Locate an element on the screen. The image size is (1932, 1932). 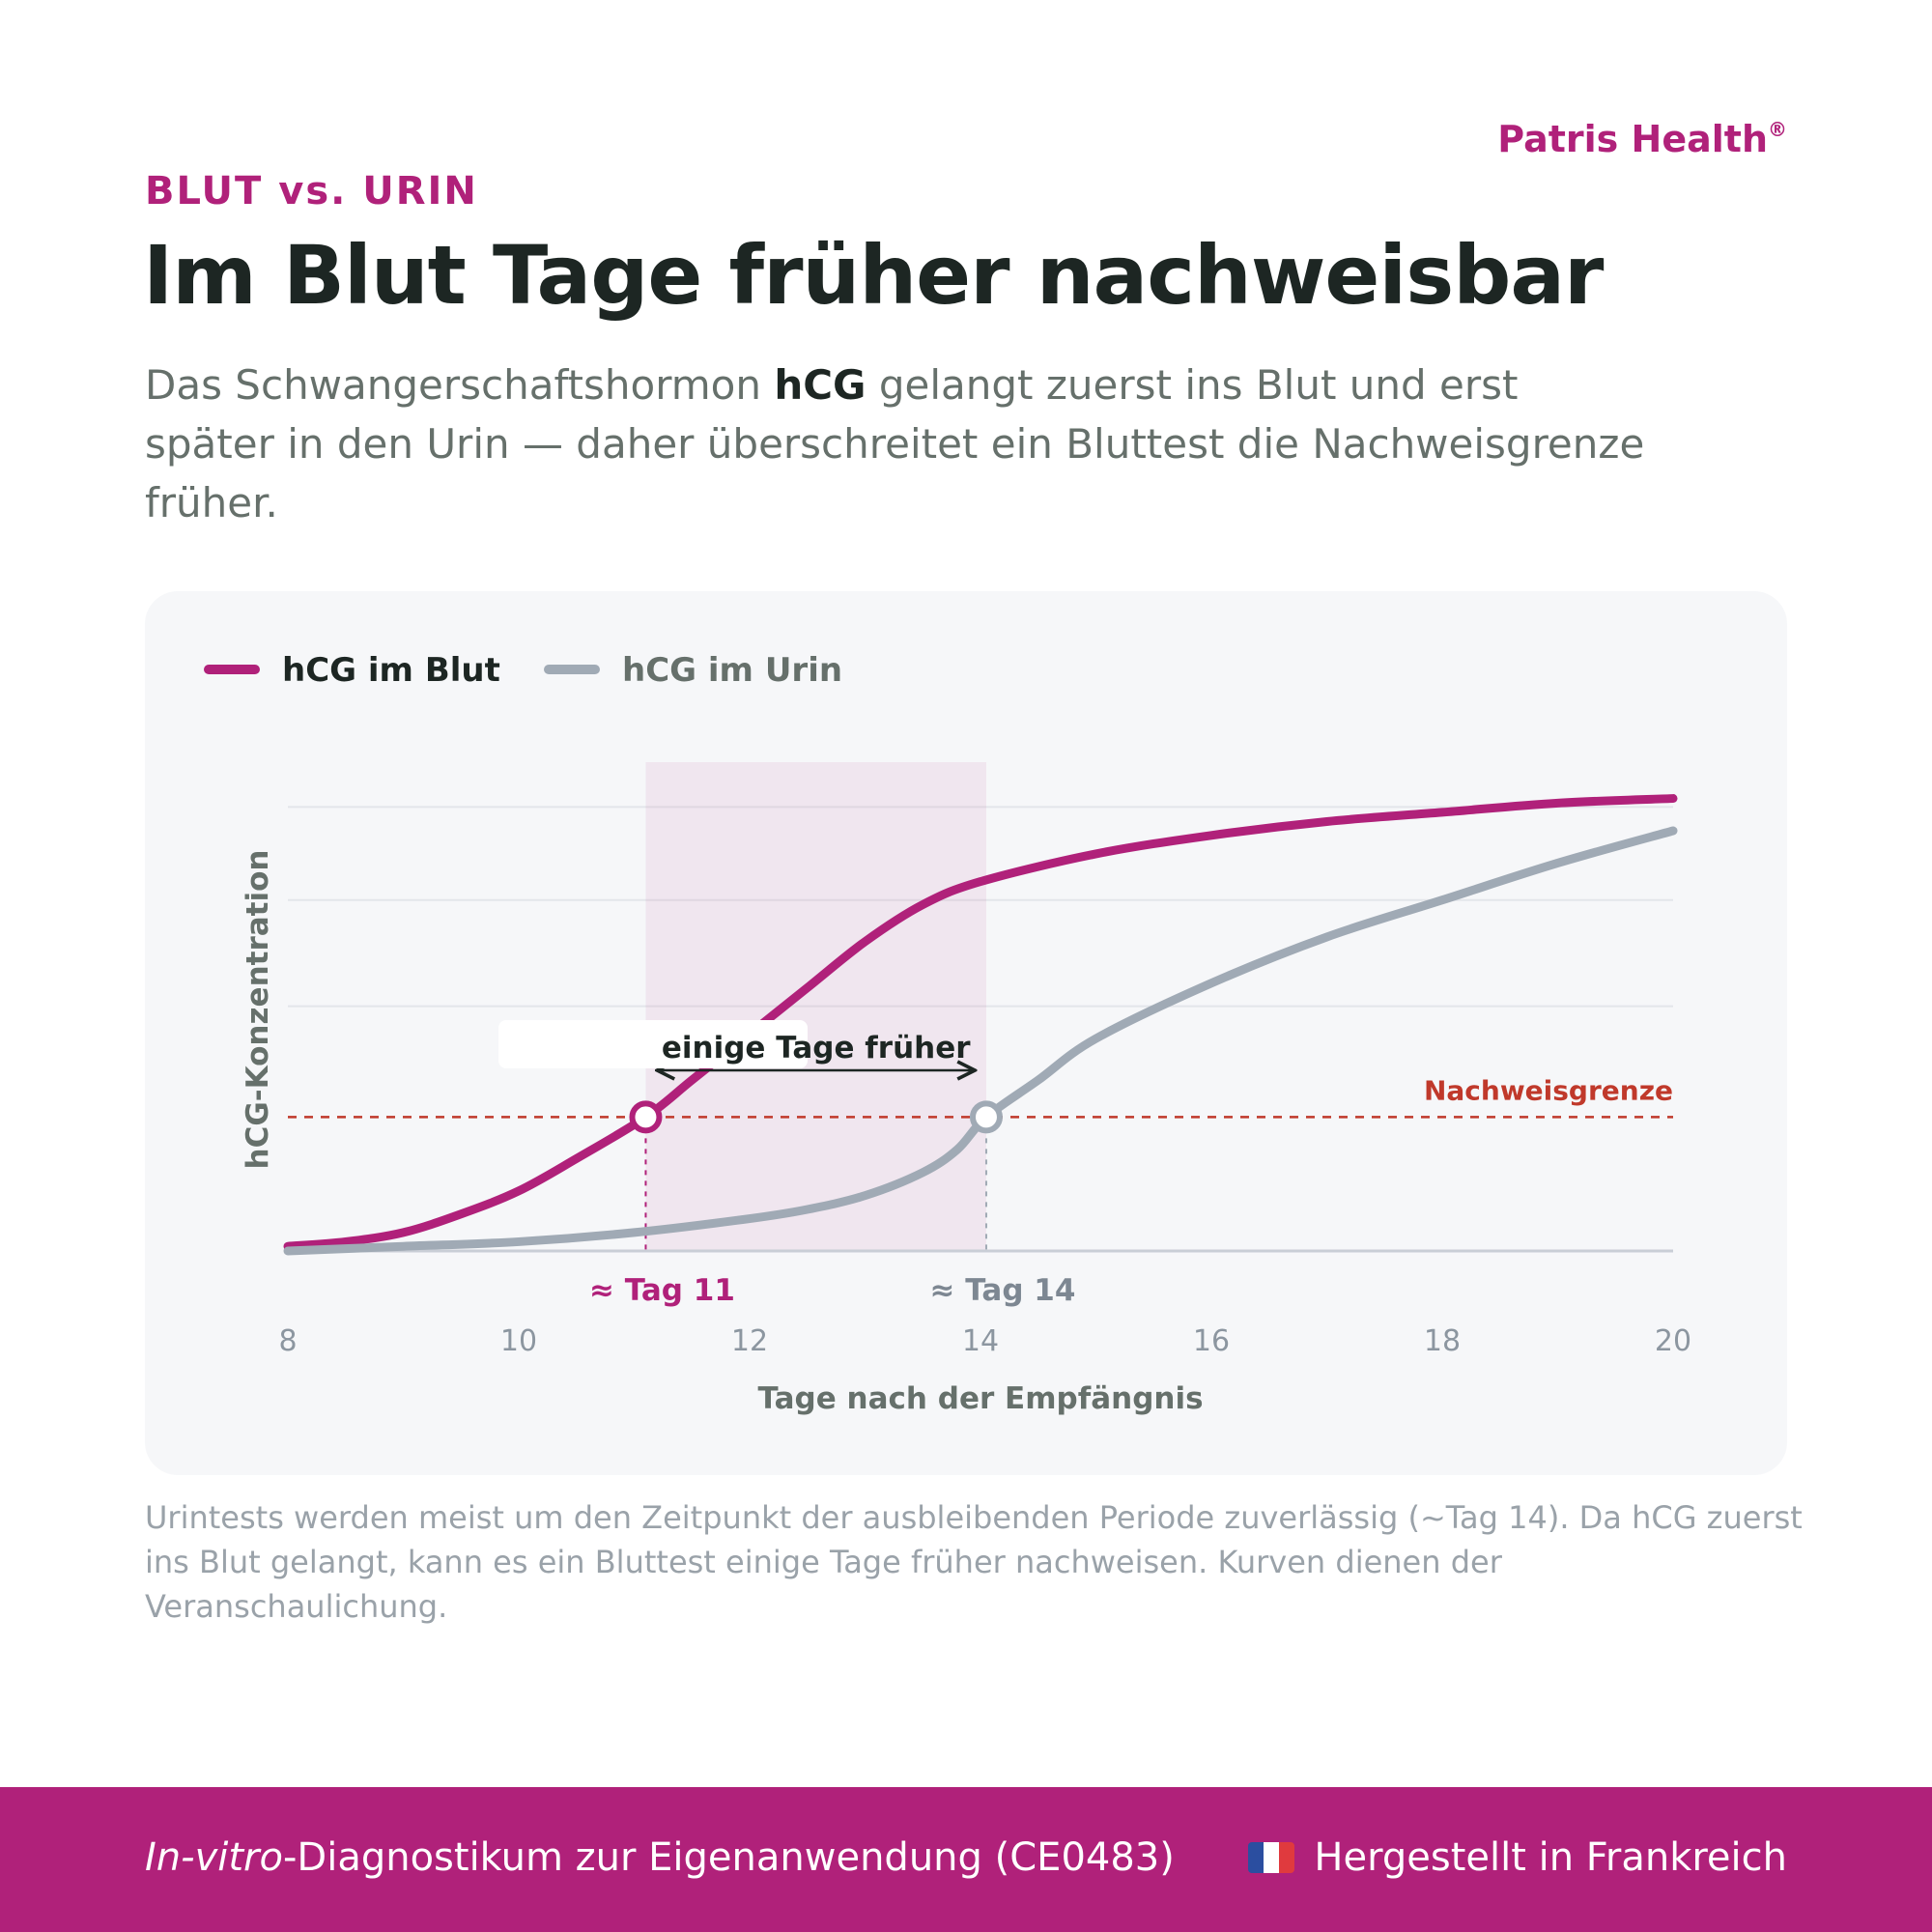
threshold-label: Nachweisgrenze is located at coordinates (1548, 1090).